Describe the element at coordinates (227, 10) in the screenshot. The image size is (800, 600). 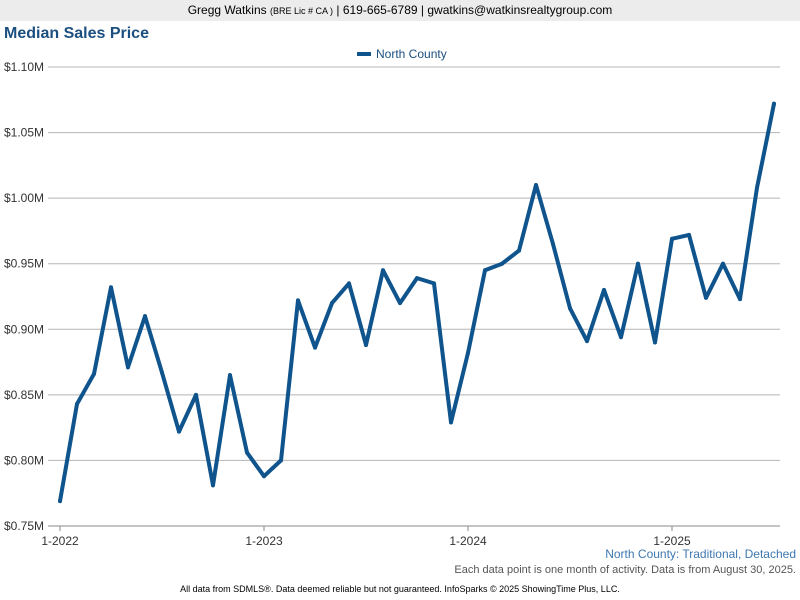
I see `agent-name: Gregg Watkins` at that location.